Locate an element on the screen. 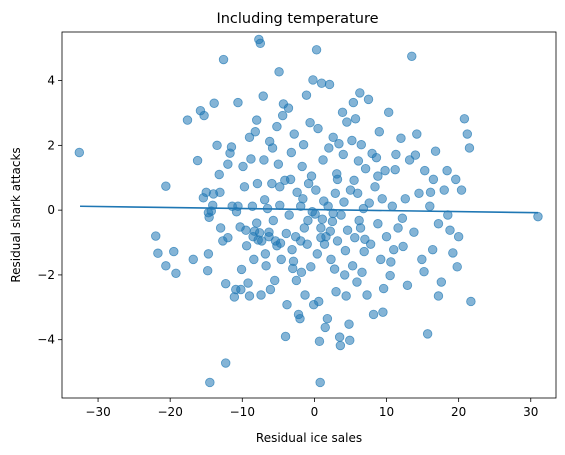 The width and height of the screenshot is (565, 455). y-tick-label: −2 is located at coordinates (46, 275).